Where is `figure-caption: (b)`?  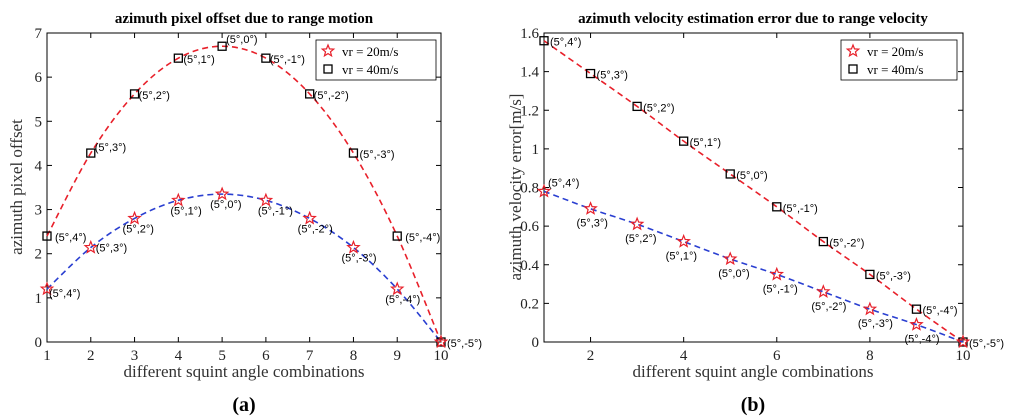
figure-caption: (b) is located at coordinates (753, 405).